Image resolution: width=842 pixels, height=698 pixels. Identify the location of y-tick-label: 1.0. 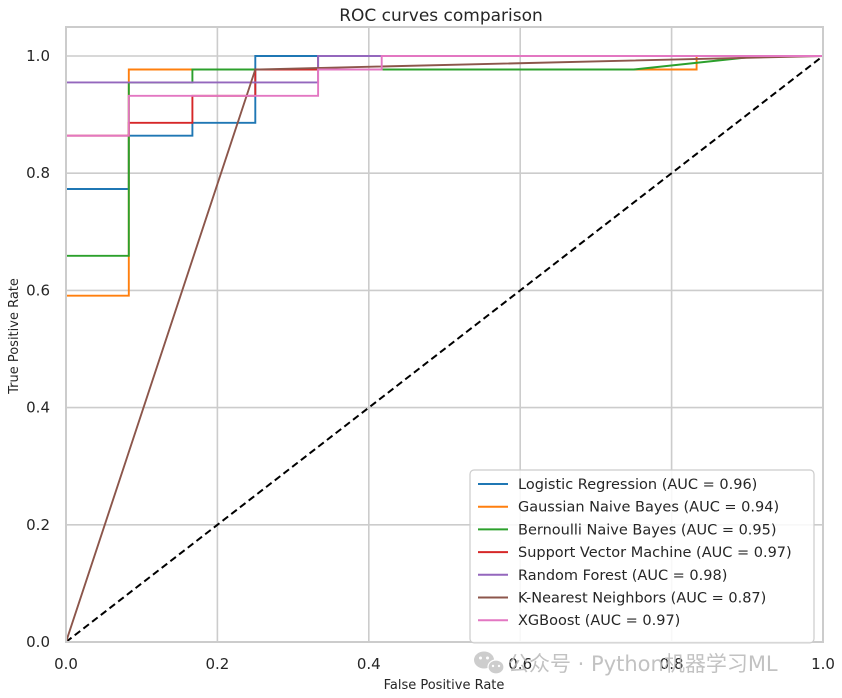
(38, 56).